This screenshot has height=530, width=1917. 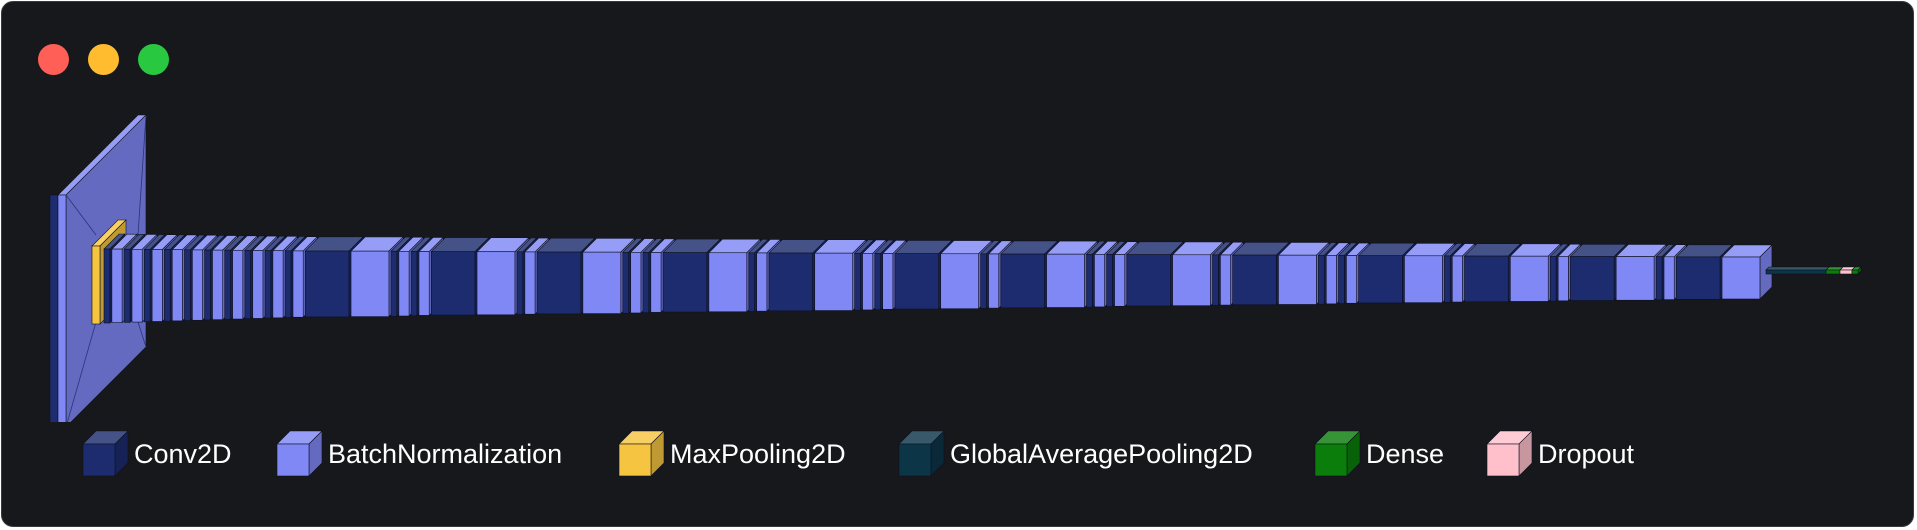 I want to click on batchnormalization-swatch-icon, so click(x=299, y=453).